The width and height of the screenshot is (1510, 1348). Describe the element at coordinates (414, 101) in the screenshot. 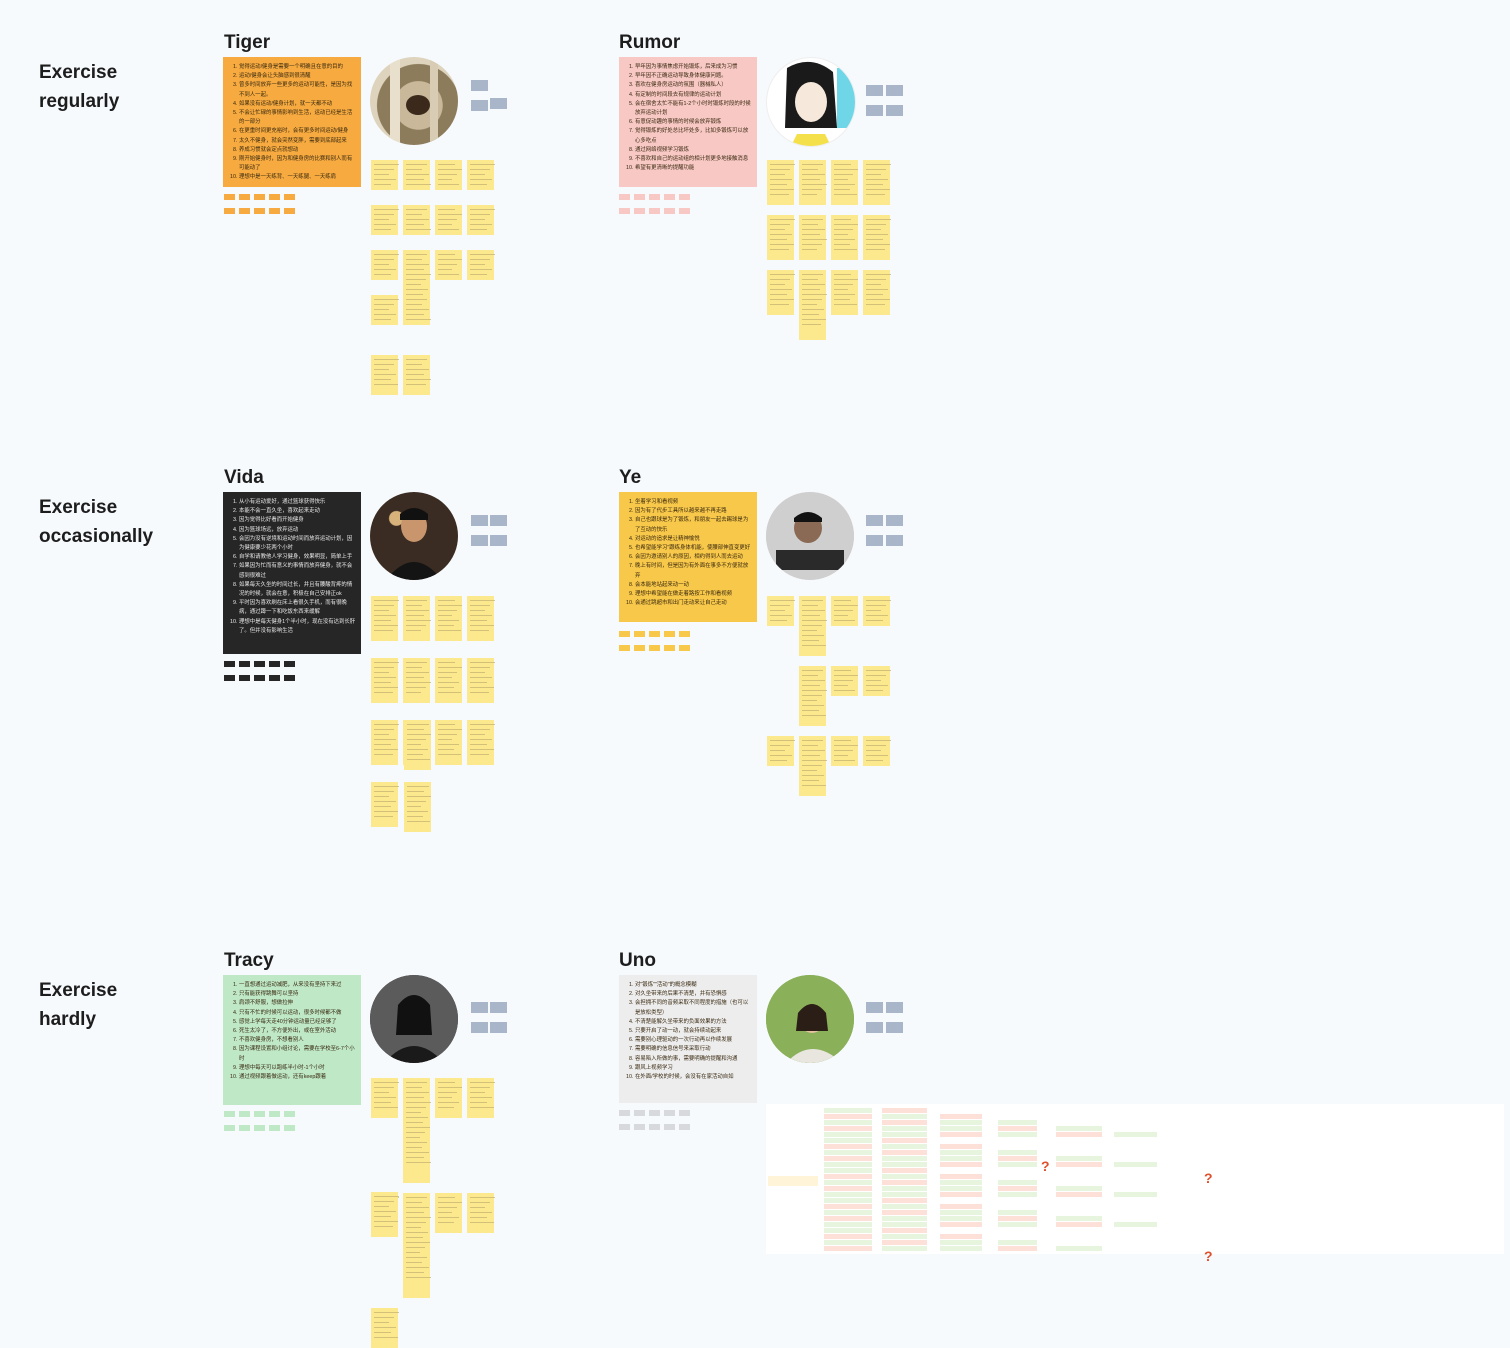

I see `persona-photo-tiger` at that location.